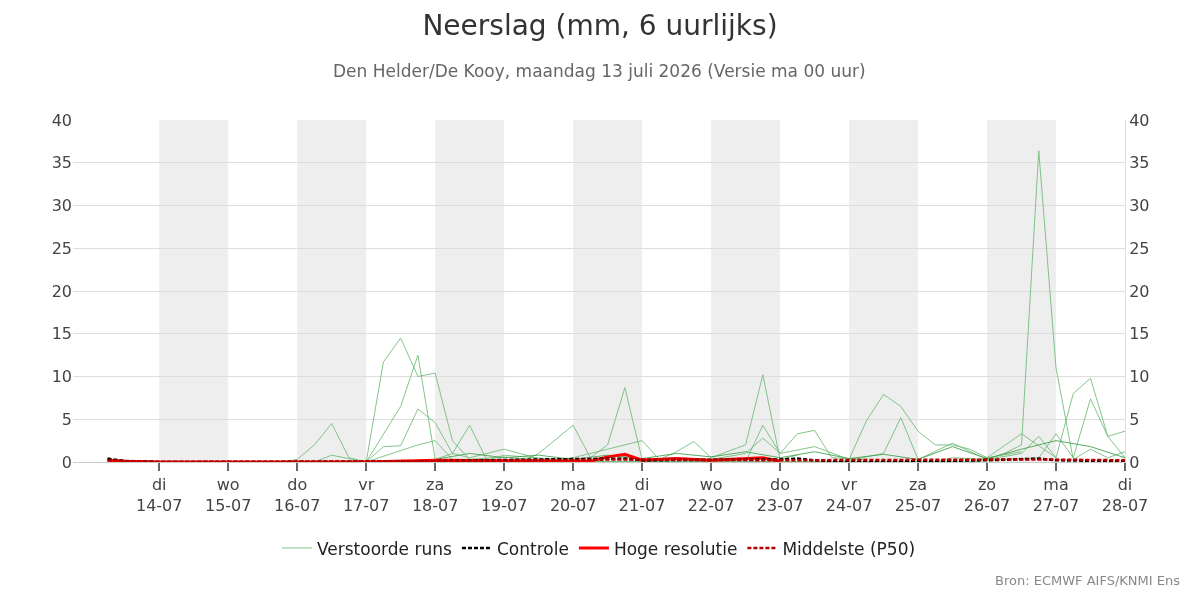 The height and width of the screenshot is (600, 1200). Describe the element at coordinates (366, 495) in the screenshot. I see `x-tick-label: vr 17-07` at that location.